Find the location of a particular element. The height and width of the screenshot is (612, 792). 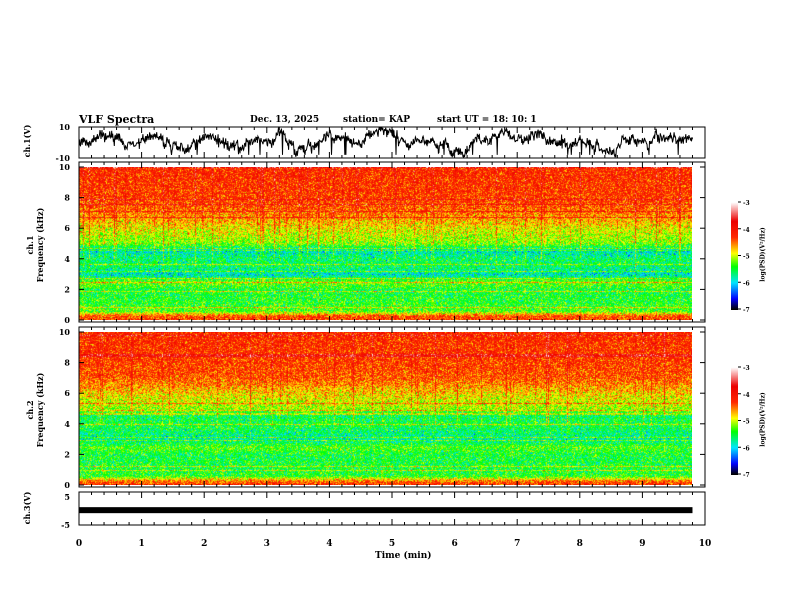

ch2-spec-ylabel: ch.2 Frequency (kHz) is located at coordinates (35, 410).